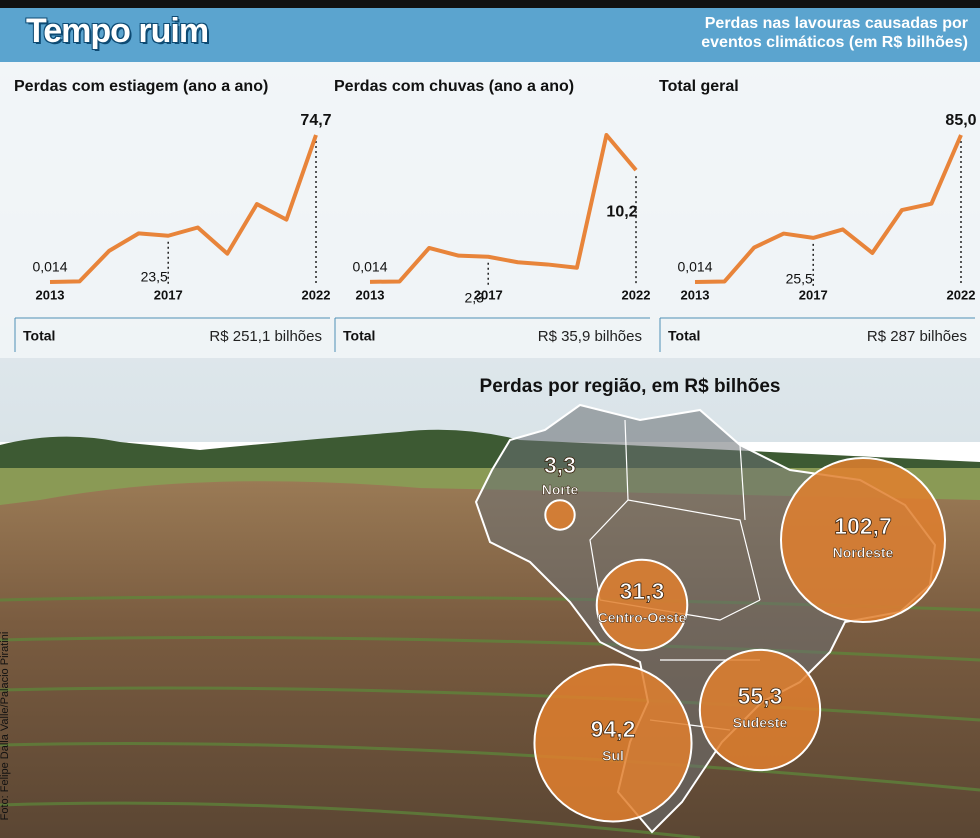  I want to click on bubble-label: Sul, so click(613, 756).